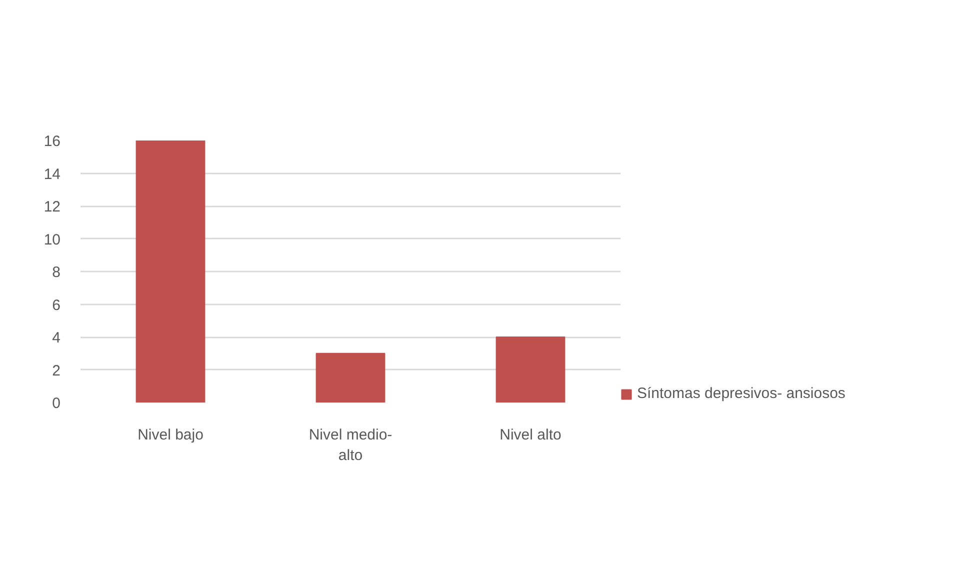 This screenshot has height=577, width=963. Describe the element at coordinates (741, 393) in the screenshot. I see `legend-label: Síntomas depresivos- ansiosos` at that location.